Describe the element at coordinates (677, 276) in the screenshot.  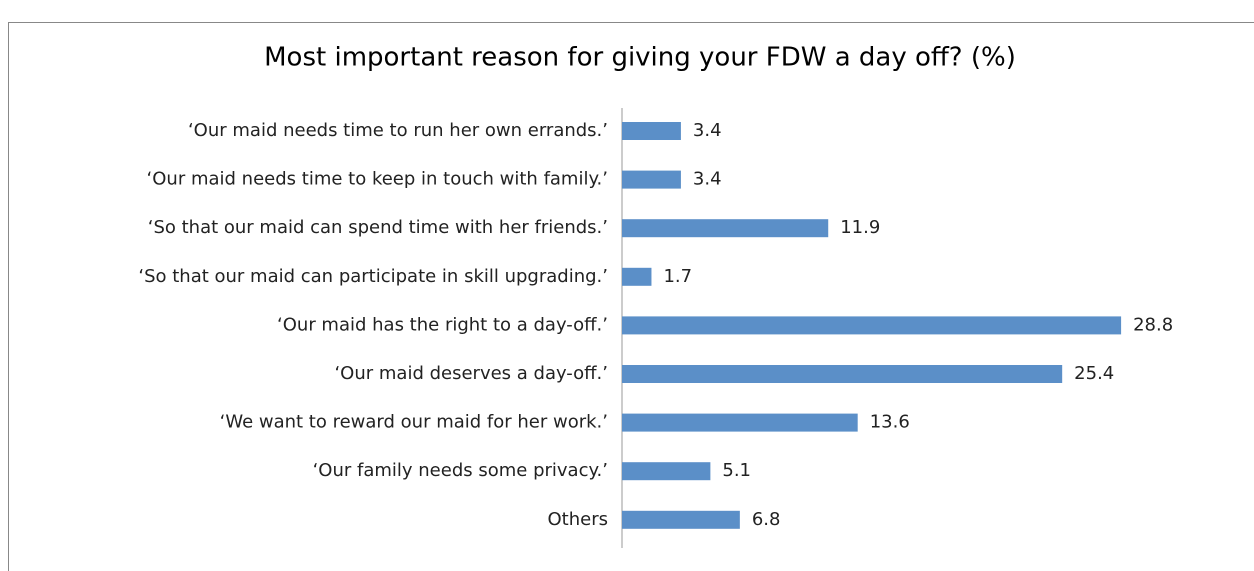
I see `data-label: 1.7` at that location.